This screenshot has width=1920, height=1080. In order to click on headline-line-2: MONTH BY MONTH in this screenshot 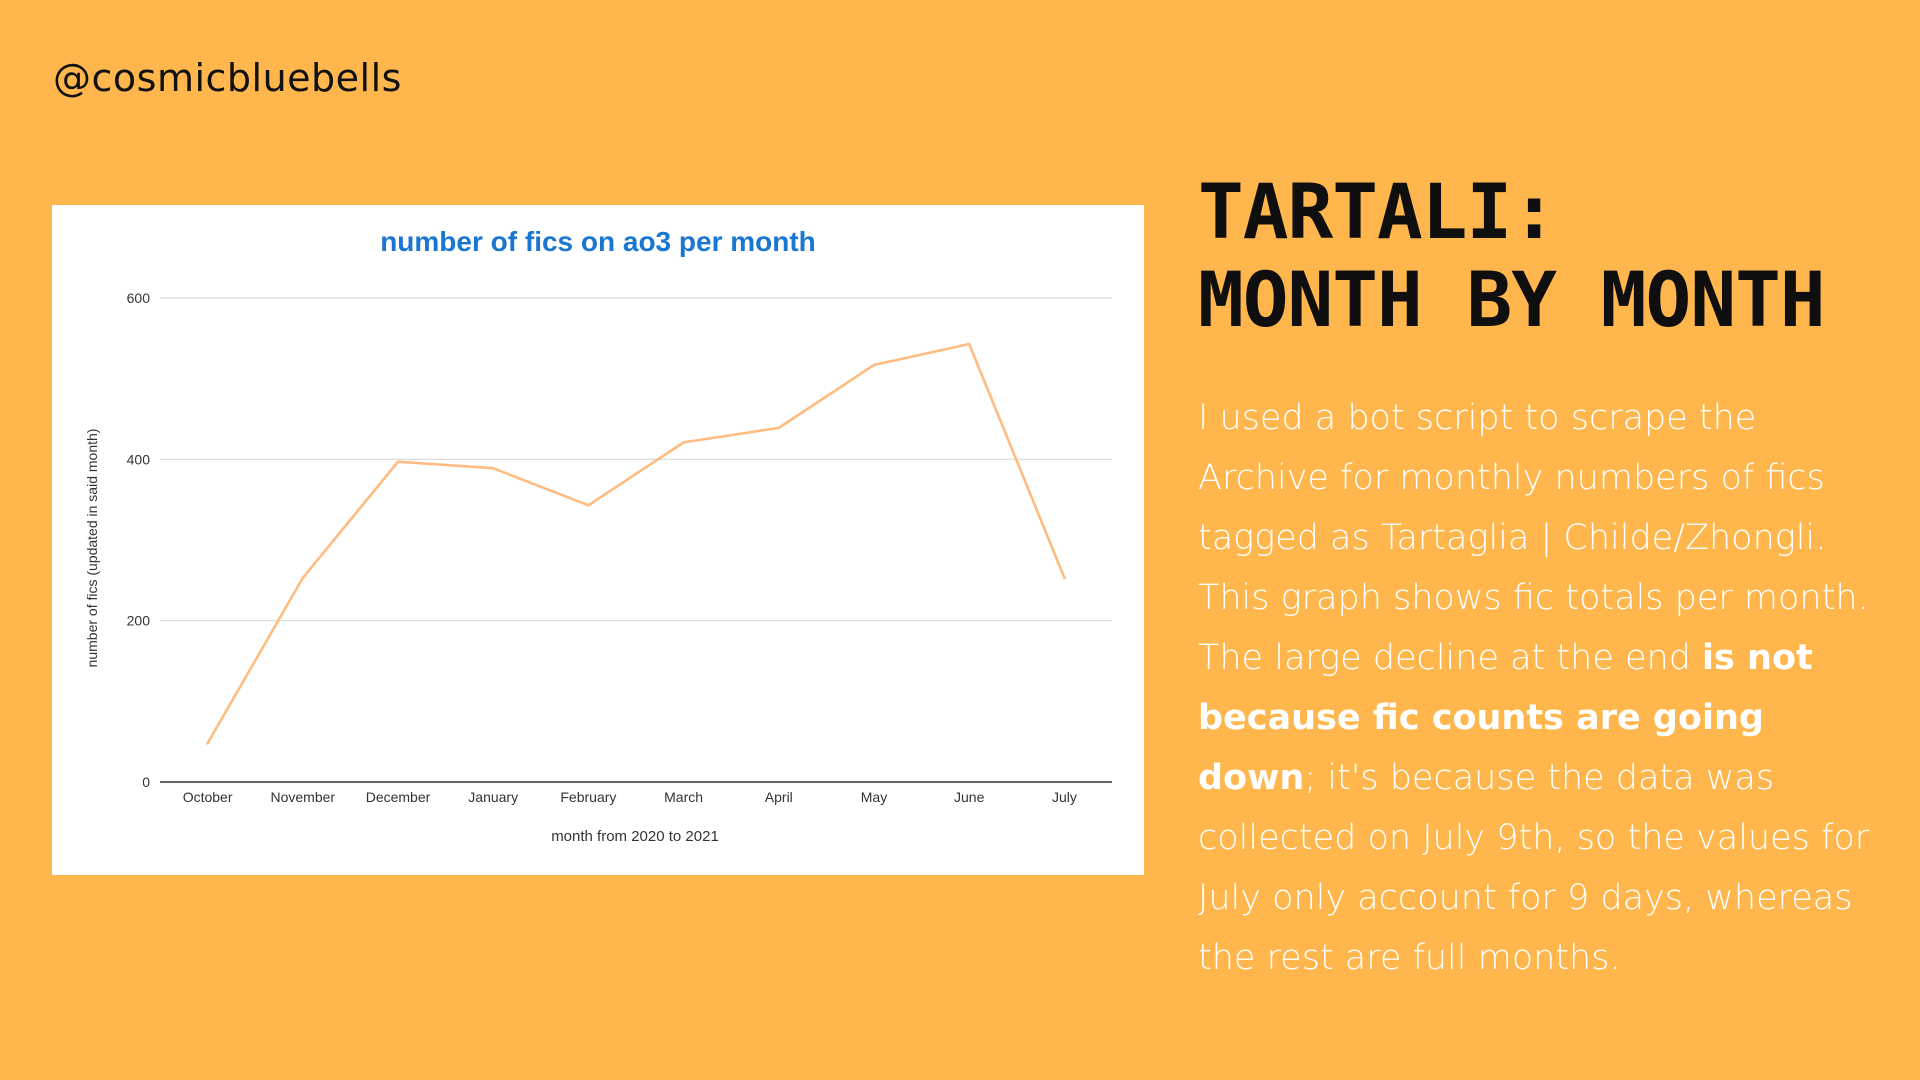, I will do `click(1512, 299)`.